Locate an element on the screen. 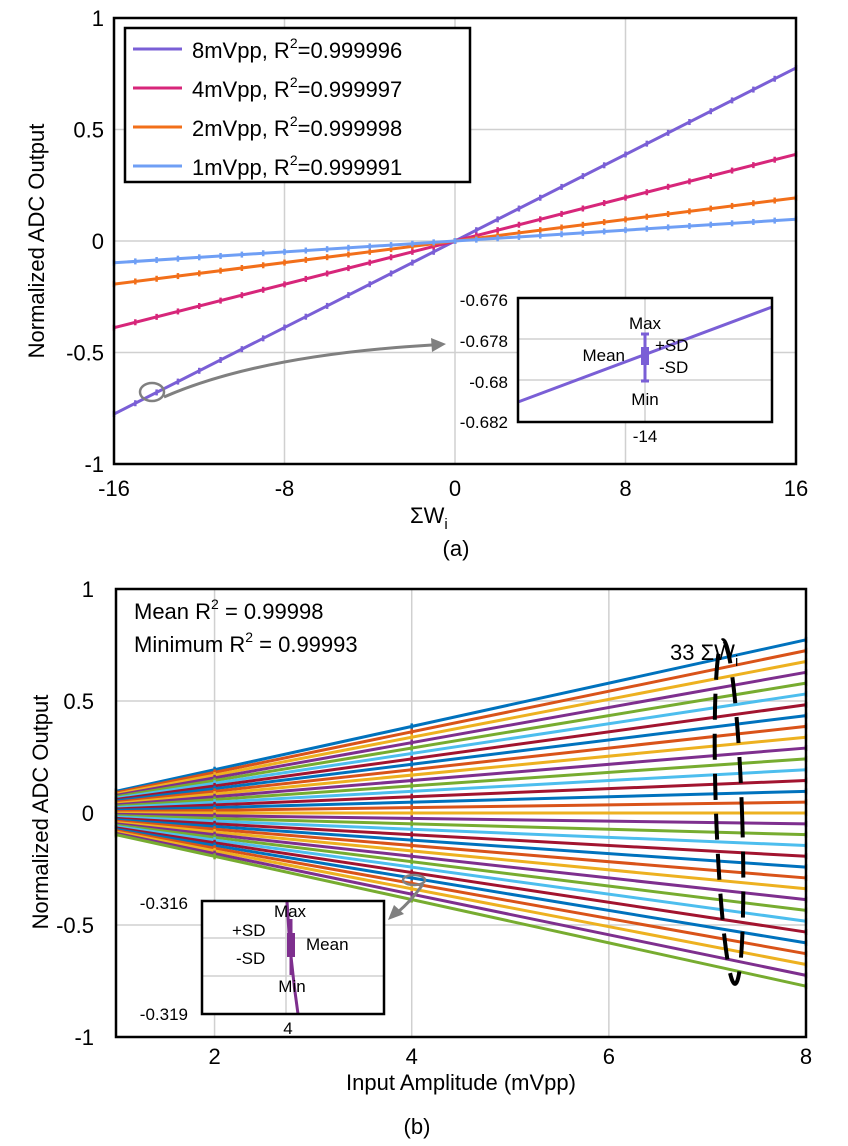  inset-a-ytick-0: -0.676 is located at coordinates (484, 300).